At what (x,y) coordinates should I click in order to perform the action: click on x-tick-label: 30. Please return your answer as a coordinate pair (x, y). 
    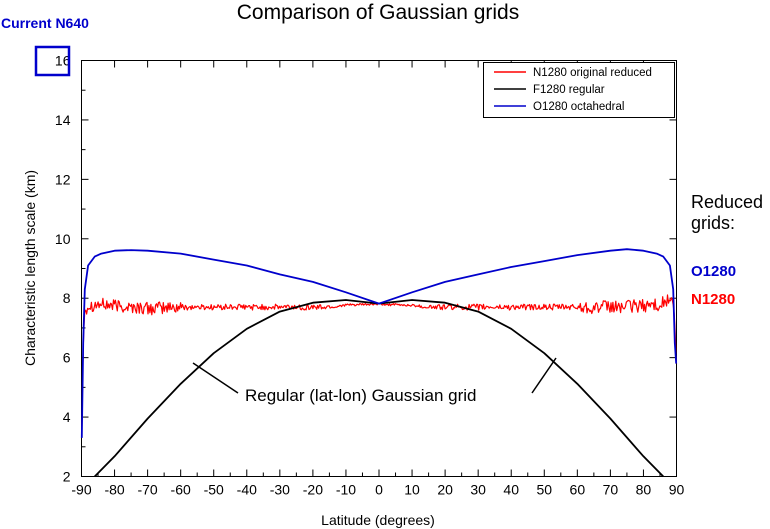
    Looking at the image, I should click on (478, 490).